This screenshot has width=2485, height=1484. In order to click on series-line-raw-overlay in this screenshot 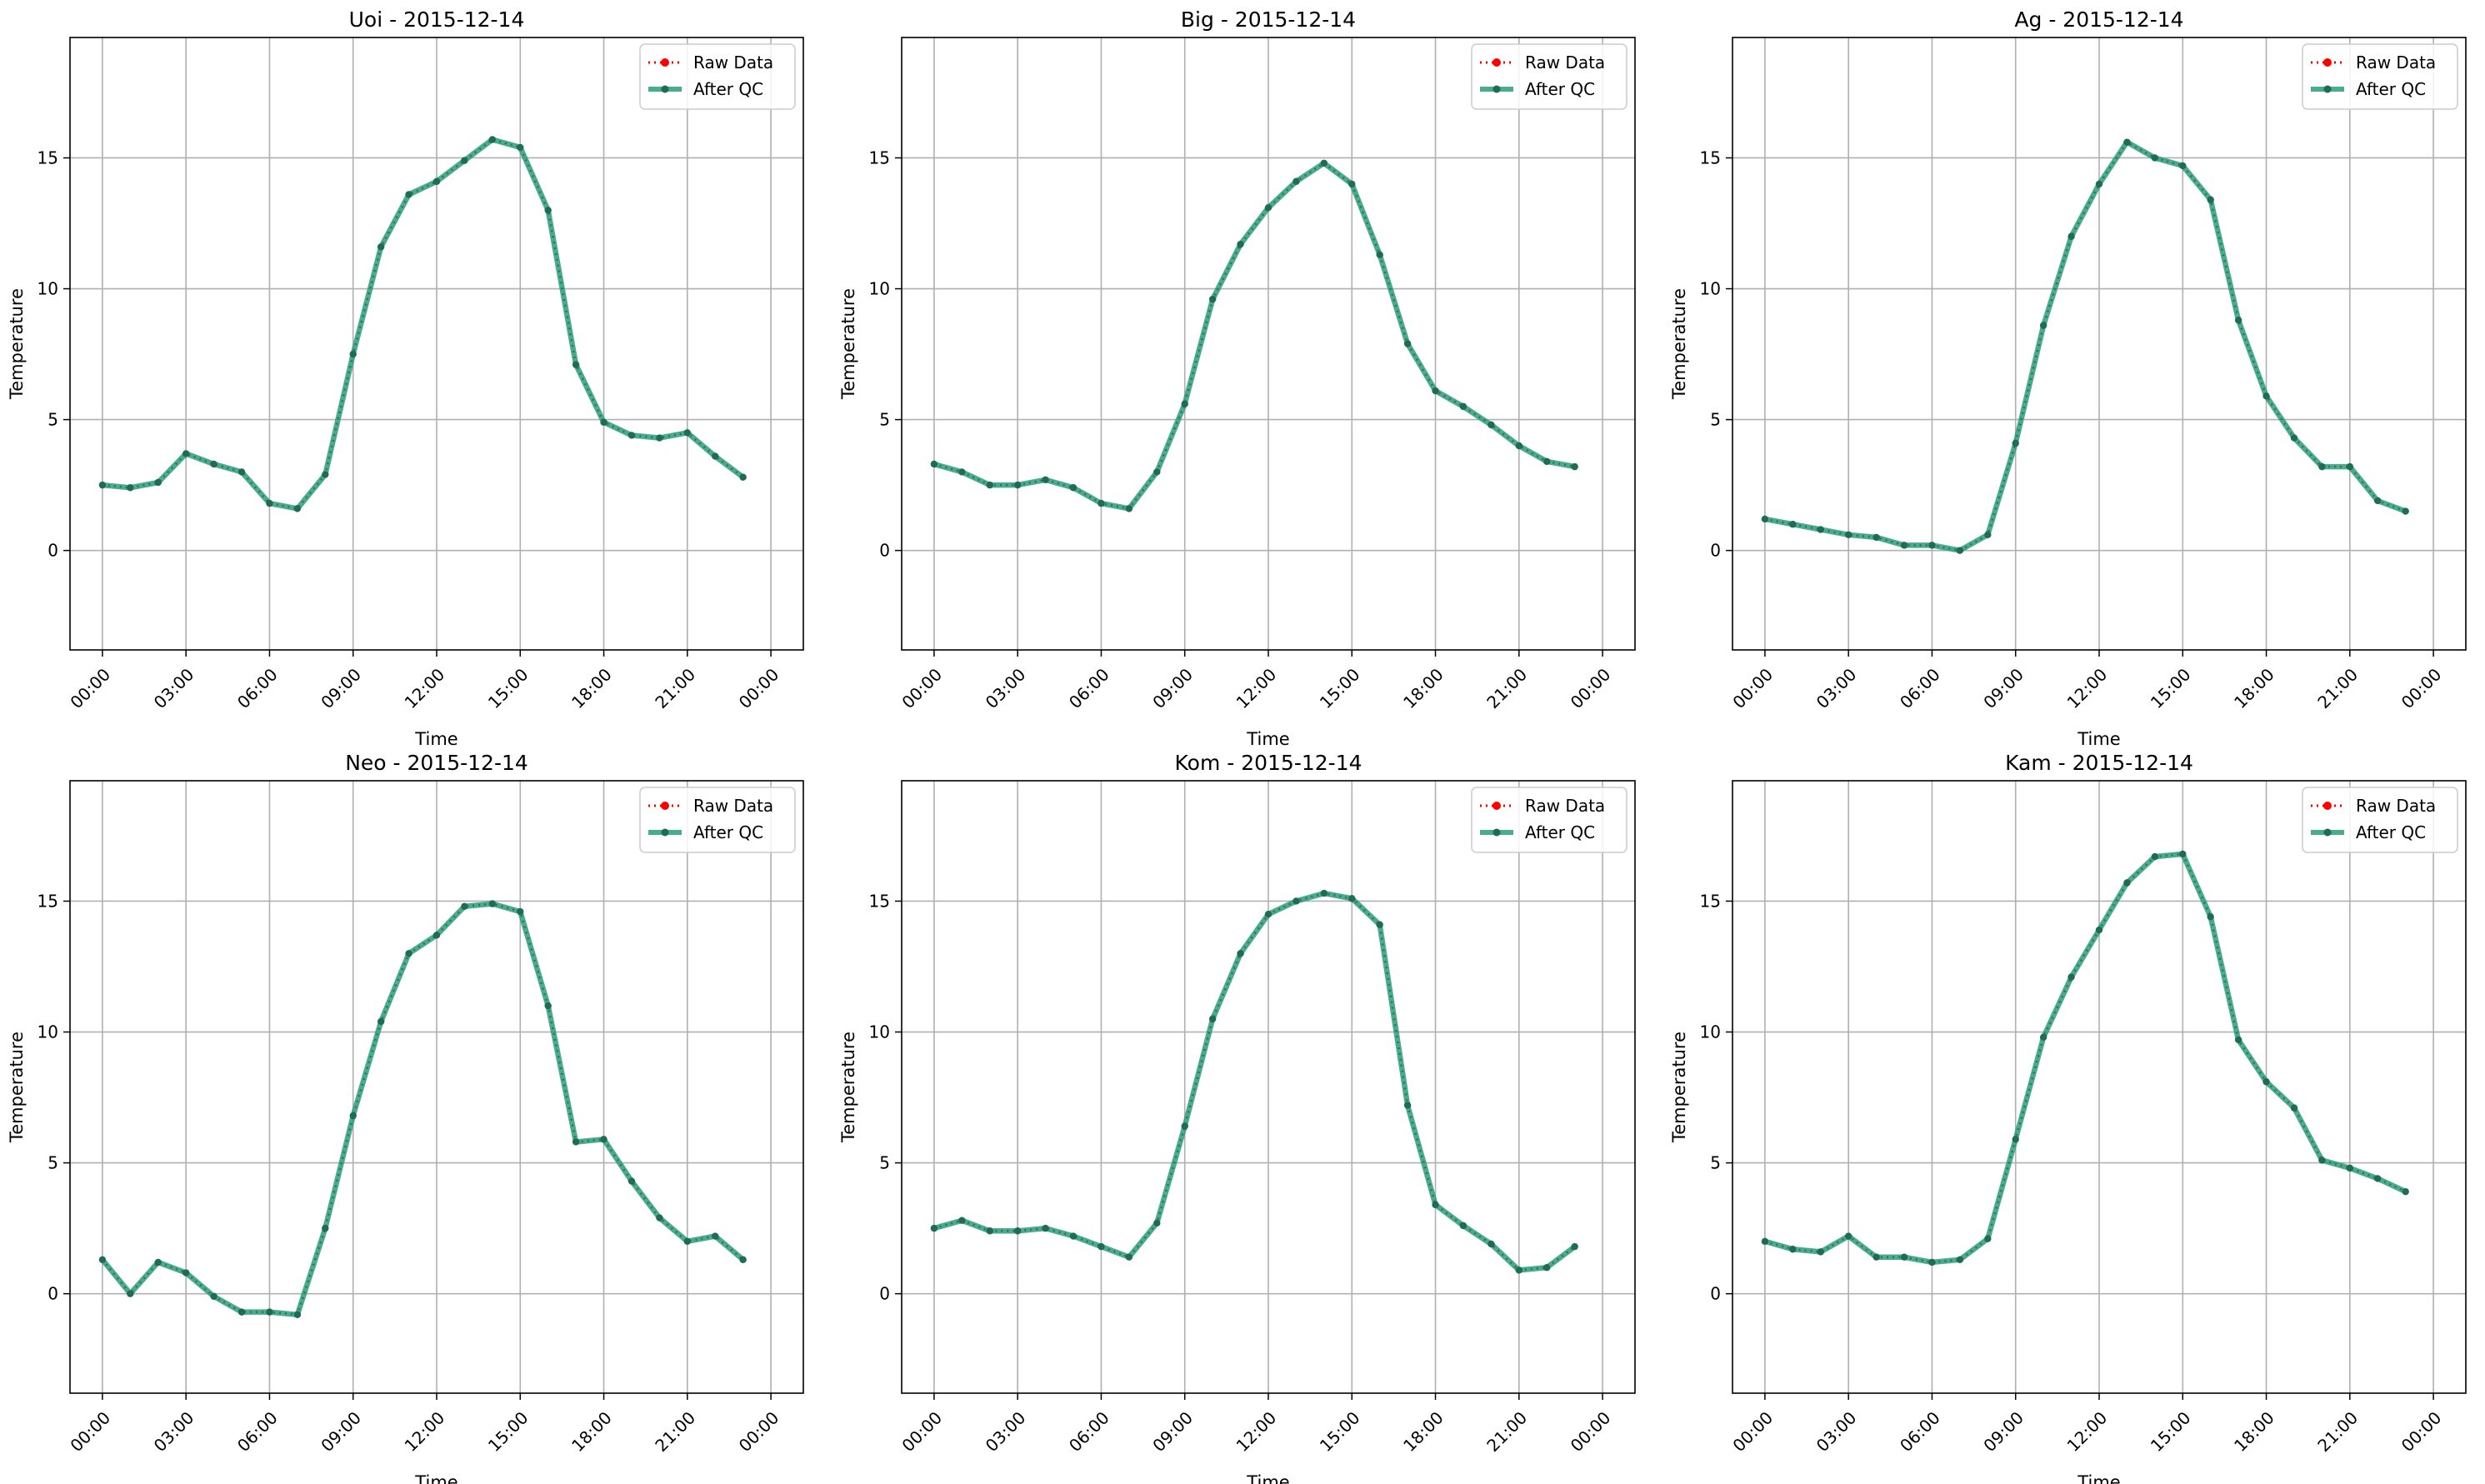, I will do `click(2085, 346)`.